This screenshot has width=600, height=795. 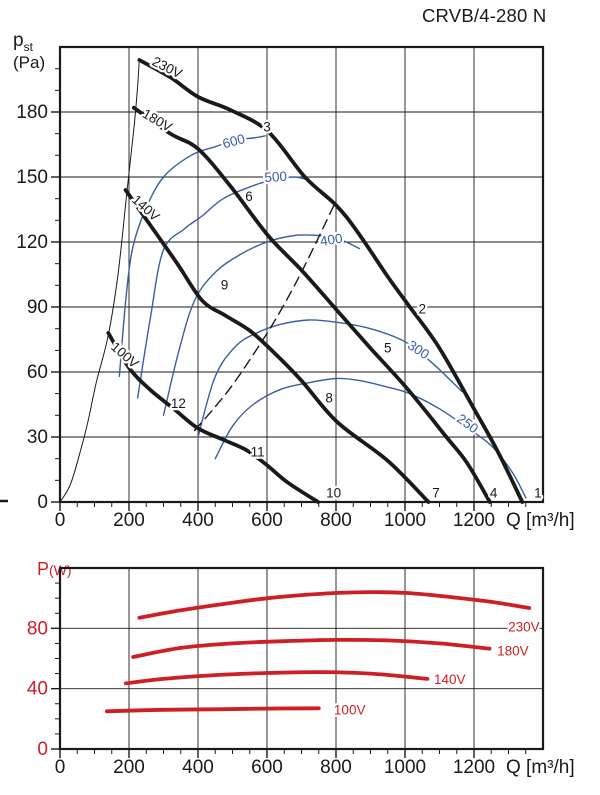 What do you see at coordinates (436, 493) in the screenshot?
I see `point-label-7: 7` at bounding box center [436, 493].